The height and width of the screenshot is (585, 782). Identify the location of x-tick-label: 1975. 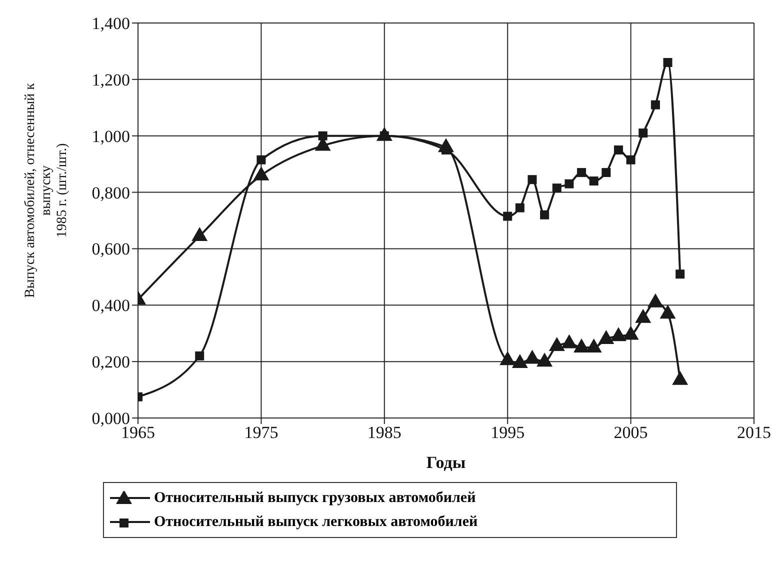
(261, 432).